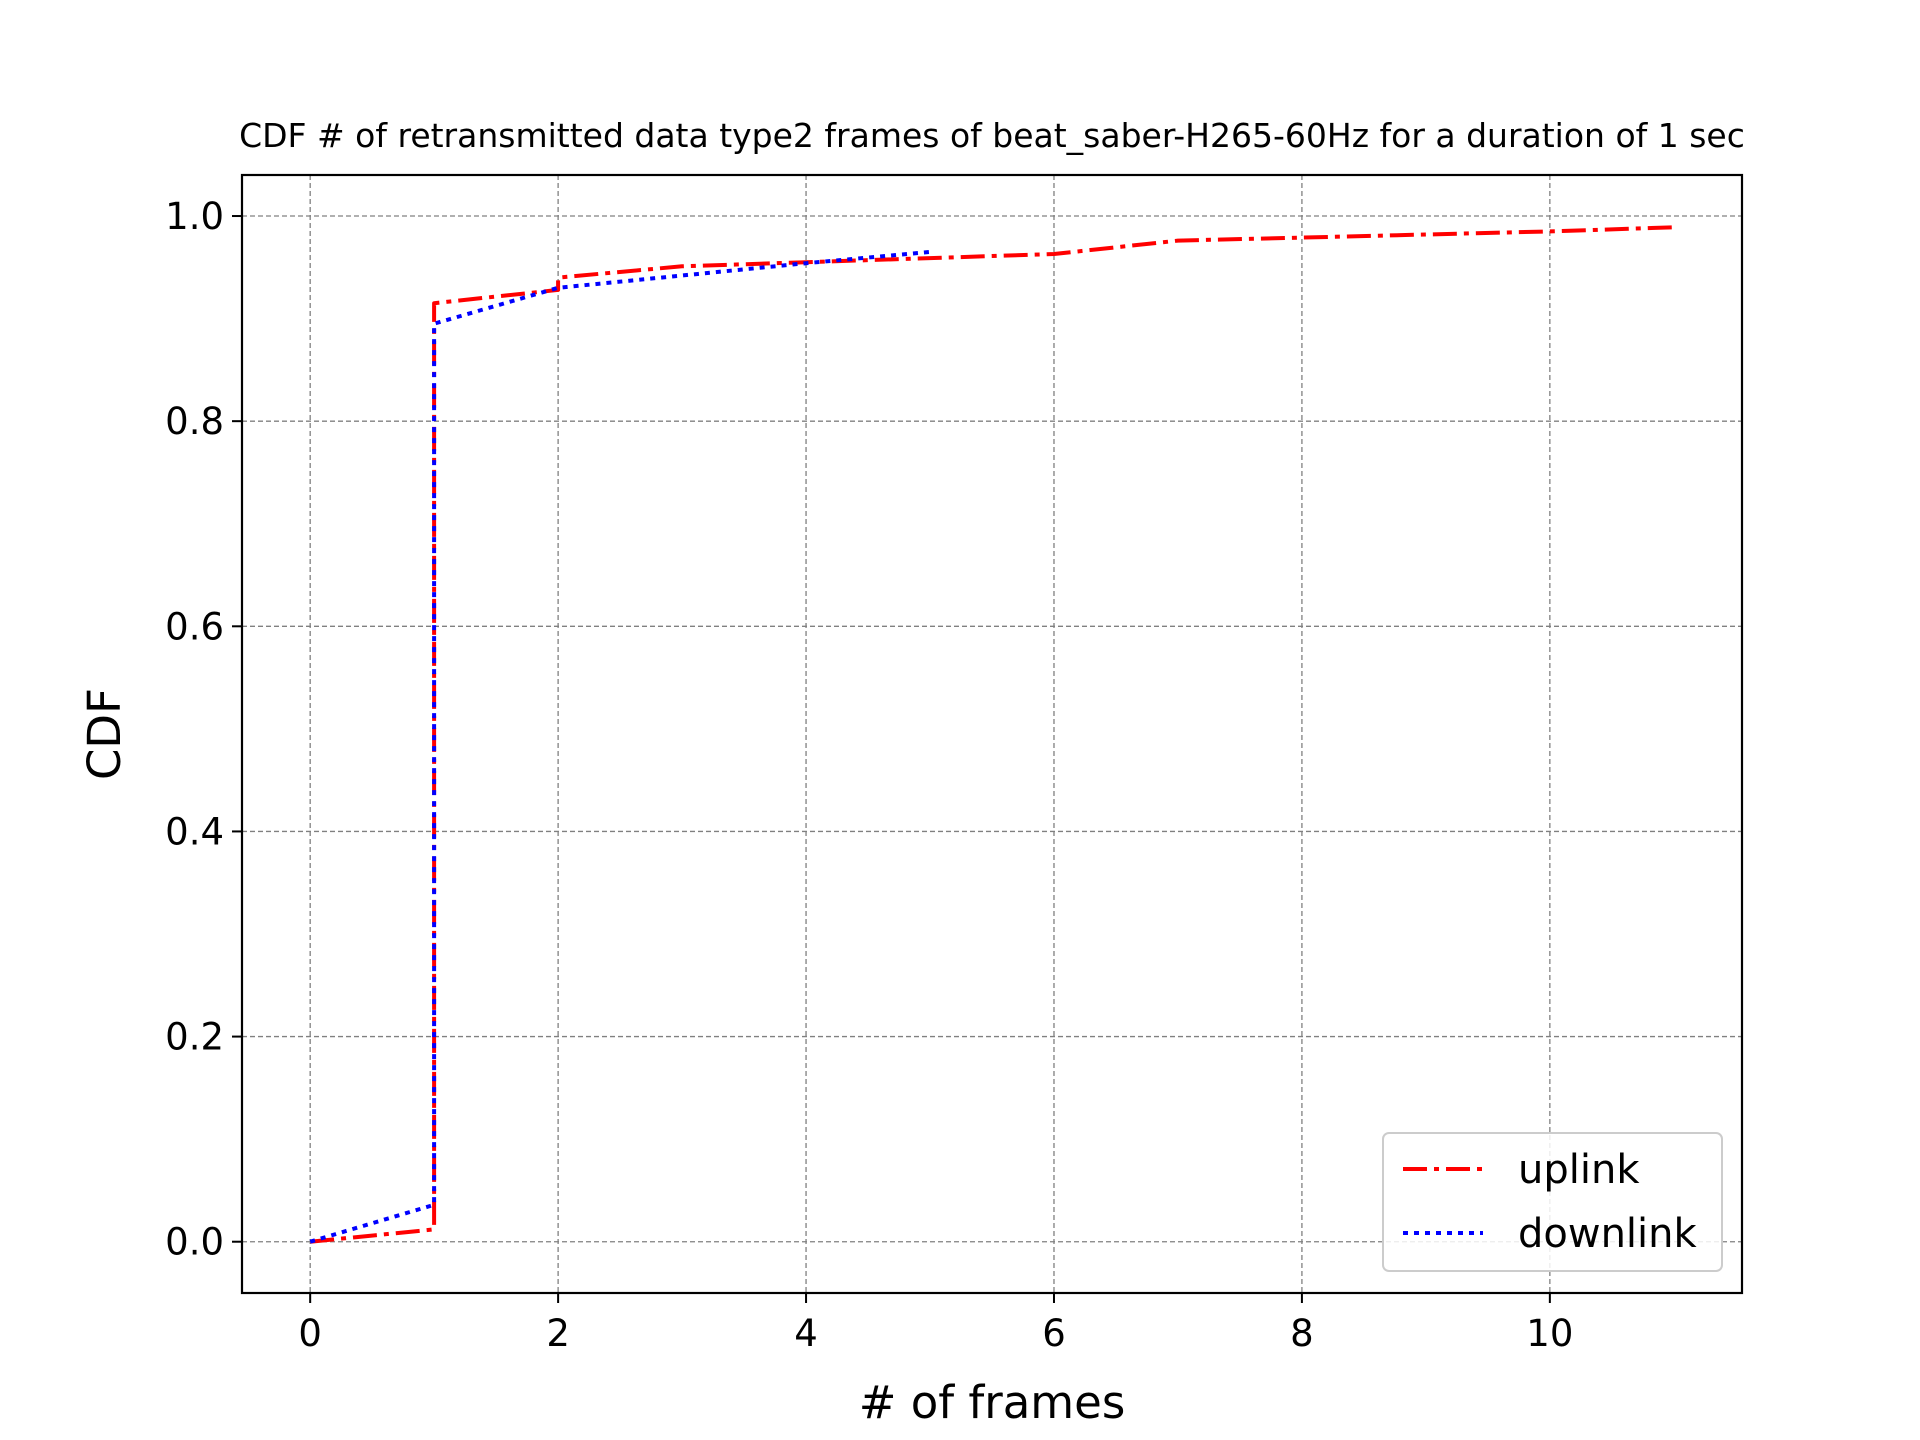 The width and height of the screenshot is (1920, 1440). What do you see at coordinates (1302, 1333) in the screenshot?
I see `x-tick-label: 8` at bounding box center [1302, 1333].